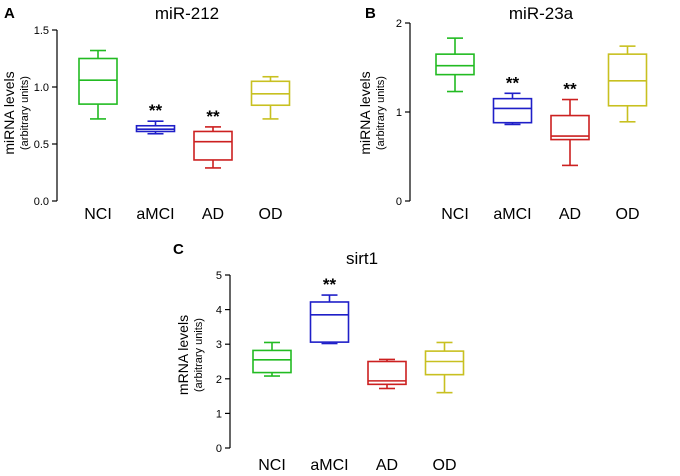  Describe the element at coordinates (178, 249) in the screenshot. I see `panel-letter: C` at that location.